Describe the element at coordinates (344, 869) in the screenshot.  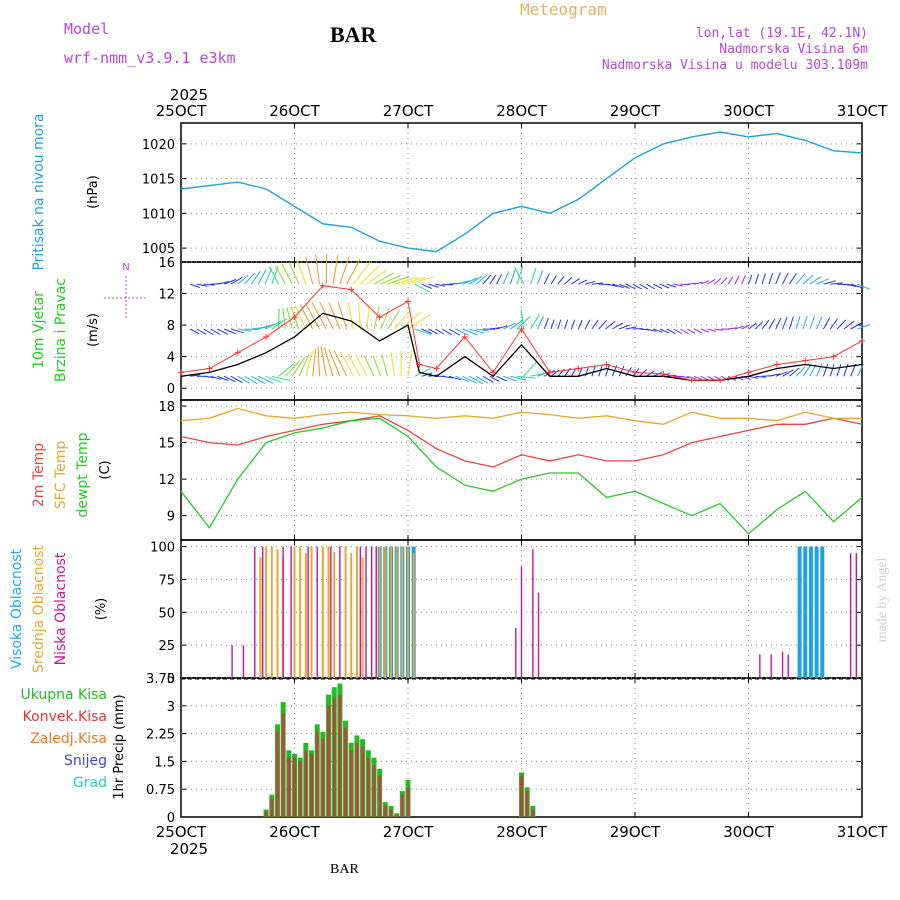
I see `footer-station: BAR` at that location.